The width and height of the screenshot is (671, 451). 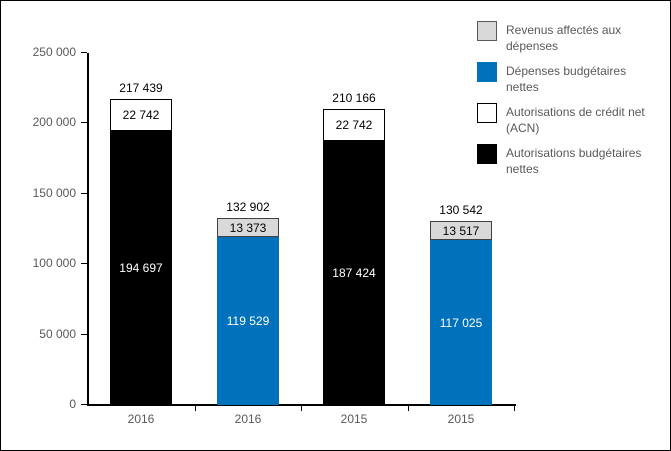 What do you see at coordinates (57, 334) in the screenshot?
I see `y-tick-label: 50 000` at bounding box center [57, 334].